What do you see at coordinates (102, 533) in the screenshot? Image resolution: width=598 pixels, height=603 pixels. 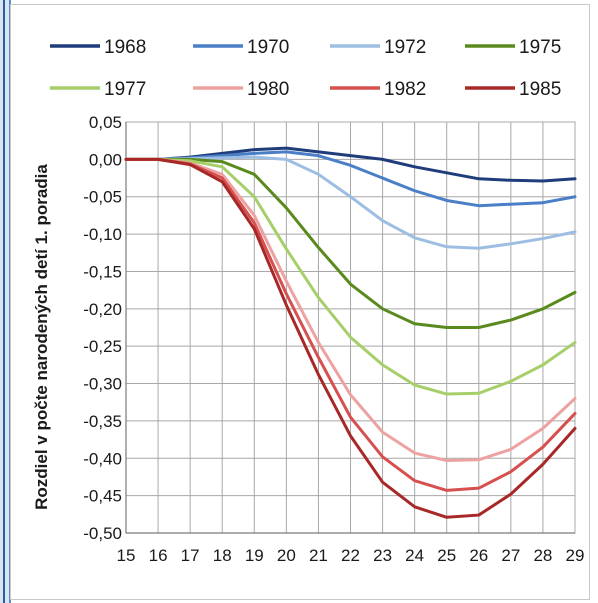 I see `y-tick-label: -0,50` at bounding box center [102, 533].